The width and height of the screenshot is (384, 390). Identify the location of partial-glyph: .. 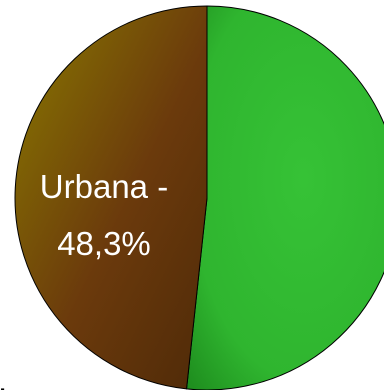
(3, 376).